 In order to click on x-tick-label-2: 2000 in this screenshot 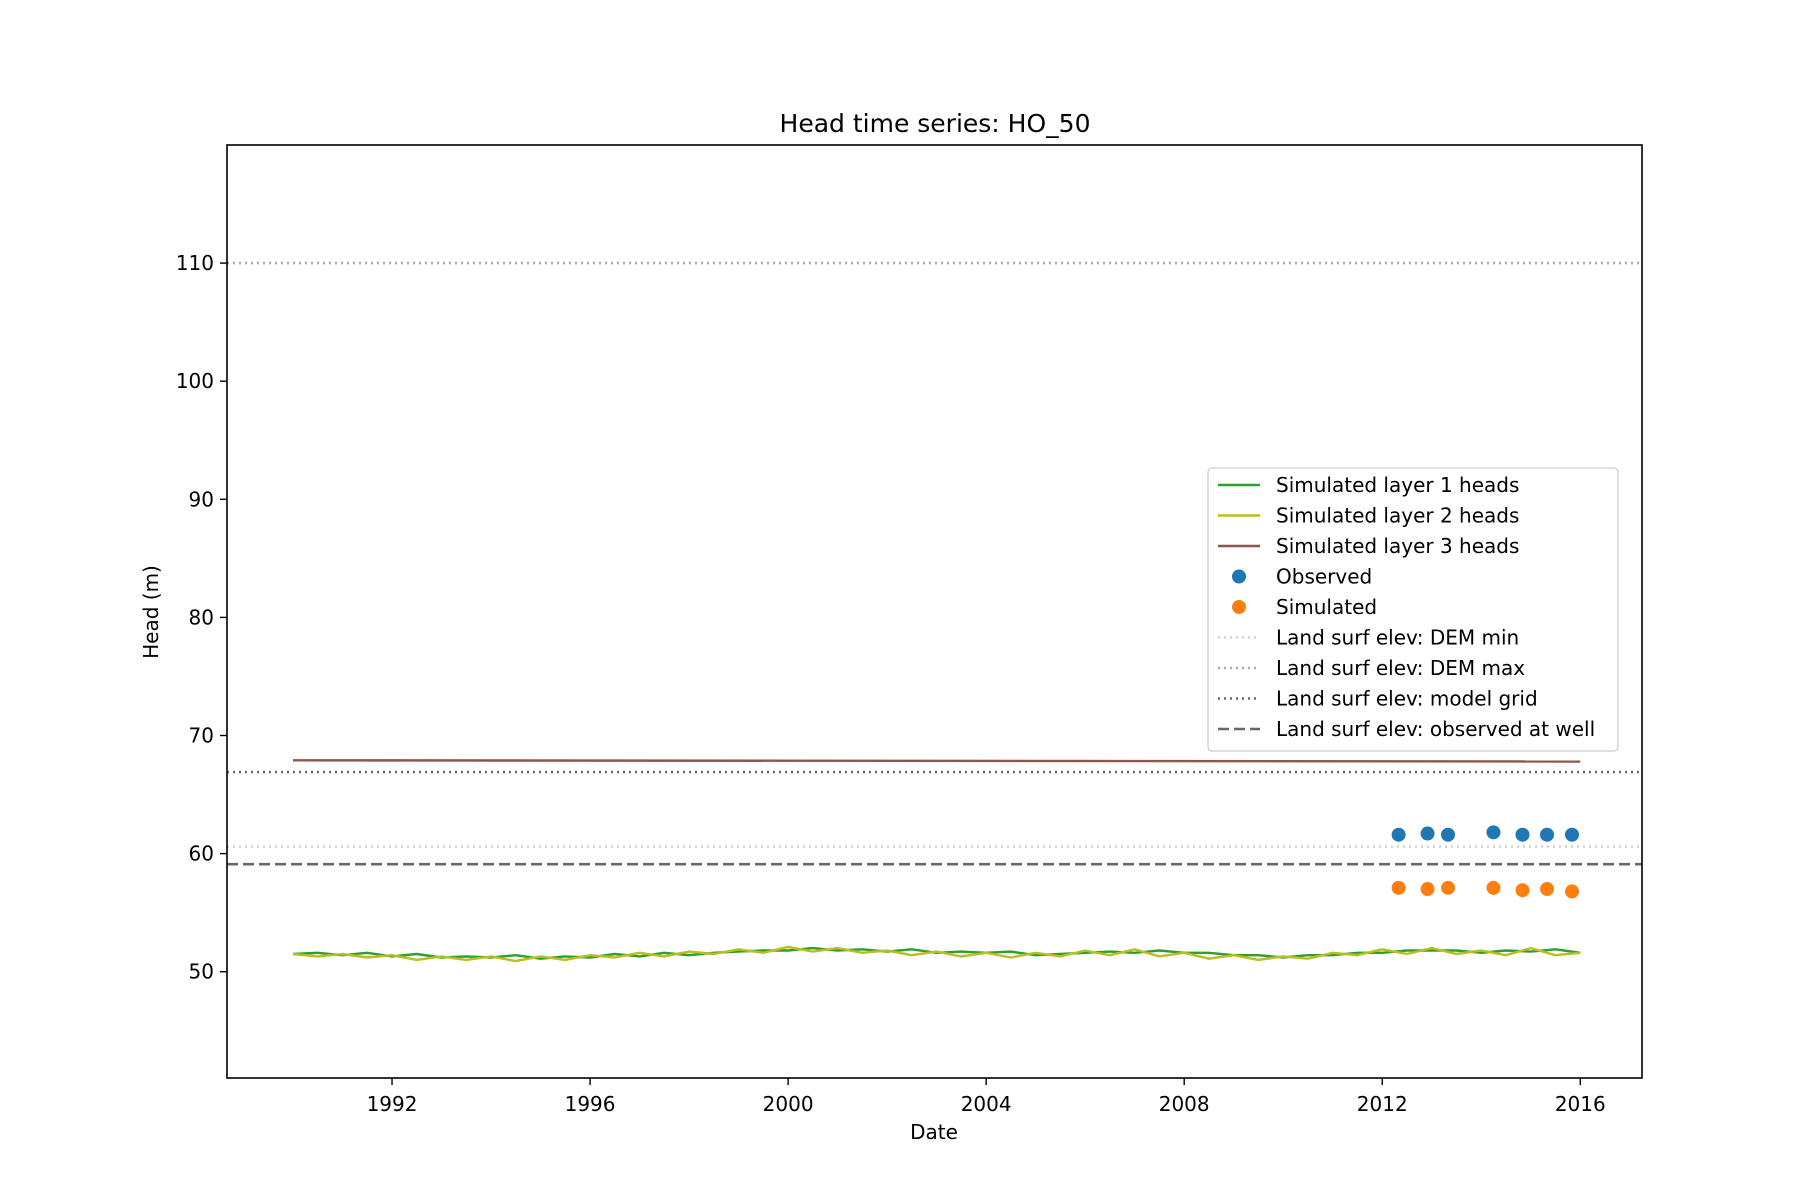, I will do `click(788, 1104)`.